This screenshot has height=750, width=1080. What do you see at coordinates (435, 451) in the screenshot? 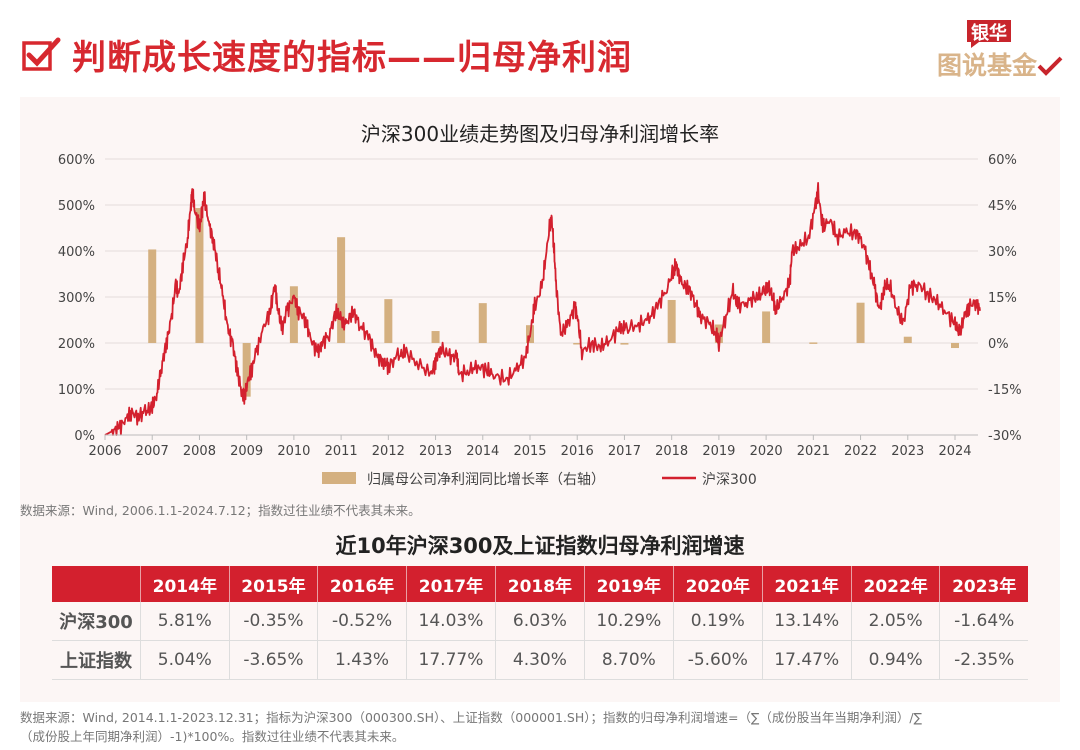
I see `x-tick-label: 2013` at bounding box center [435, 451].